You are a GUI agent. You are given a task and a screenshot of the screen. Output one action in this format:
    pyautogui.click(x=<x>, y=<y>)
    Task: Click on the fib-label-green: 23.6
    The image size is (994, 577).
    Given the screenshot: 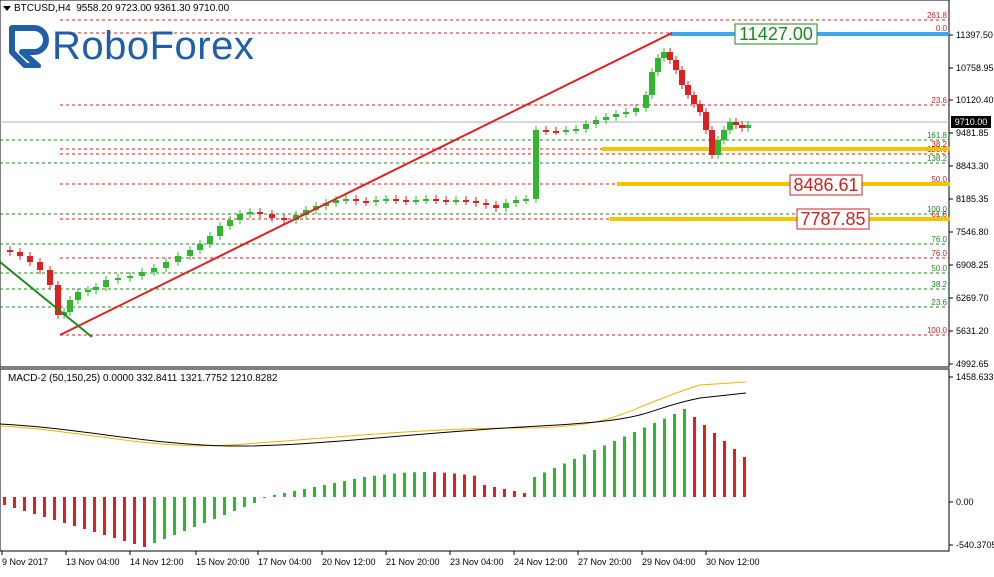 What is the action you would take?
    pyautogui.click(x=939, y=302)
    